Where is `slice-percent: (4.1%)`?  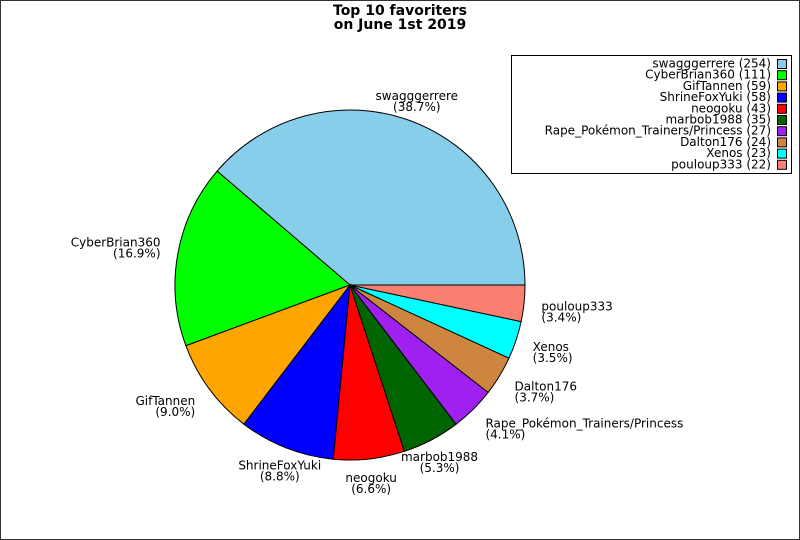
slice-percent: (4.1%) is located at coordinates (505, 434).